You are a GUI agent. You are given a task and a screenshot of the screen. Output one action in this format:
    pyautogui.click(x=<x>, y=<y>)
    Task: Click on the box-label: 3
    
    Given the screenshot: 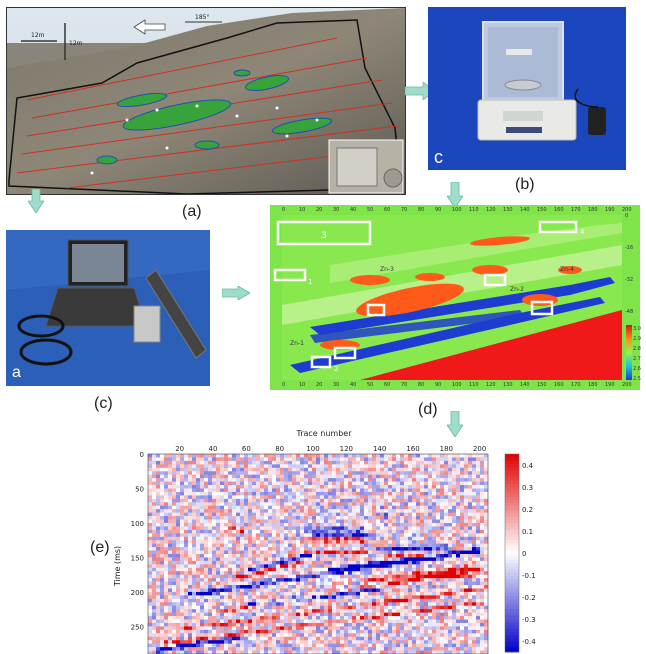 What is the action you would take?
    pyautogui.click(x=324, y=236)
    